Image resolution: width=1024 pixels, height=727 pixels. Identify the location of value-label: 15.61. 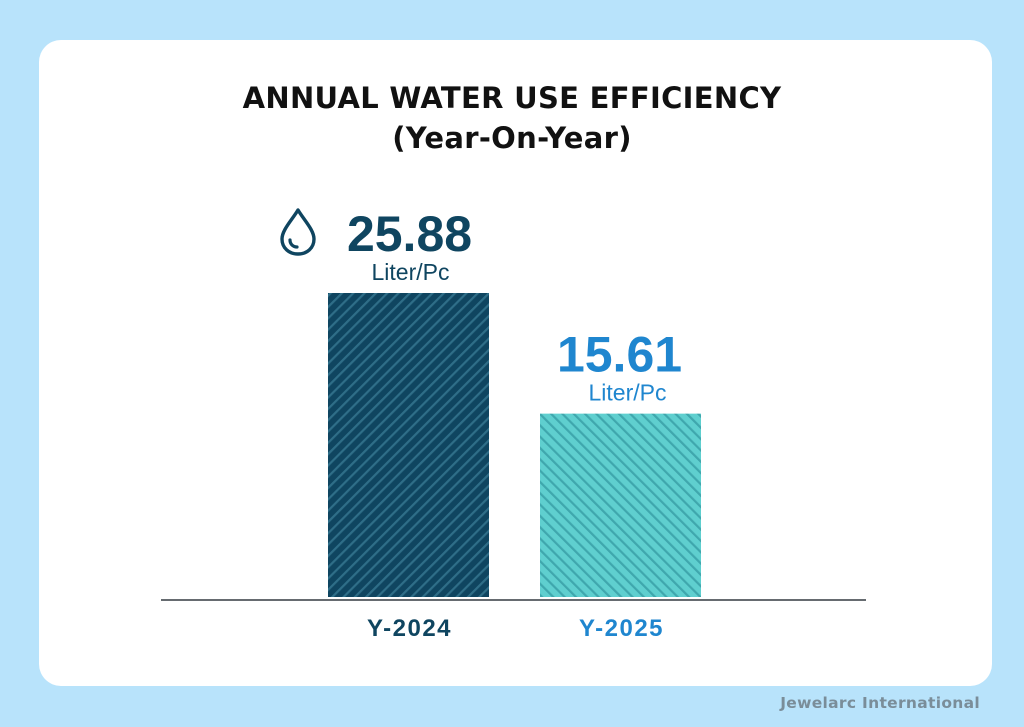
(619, 355).